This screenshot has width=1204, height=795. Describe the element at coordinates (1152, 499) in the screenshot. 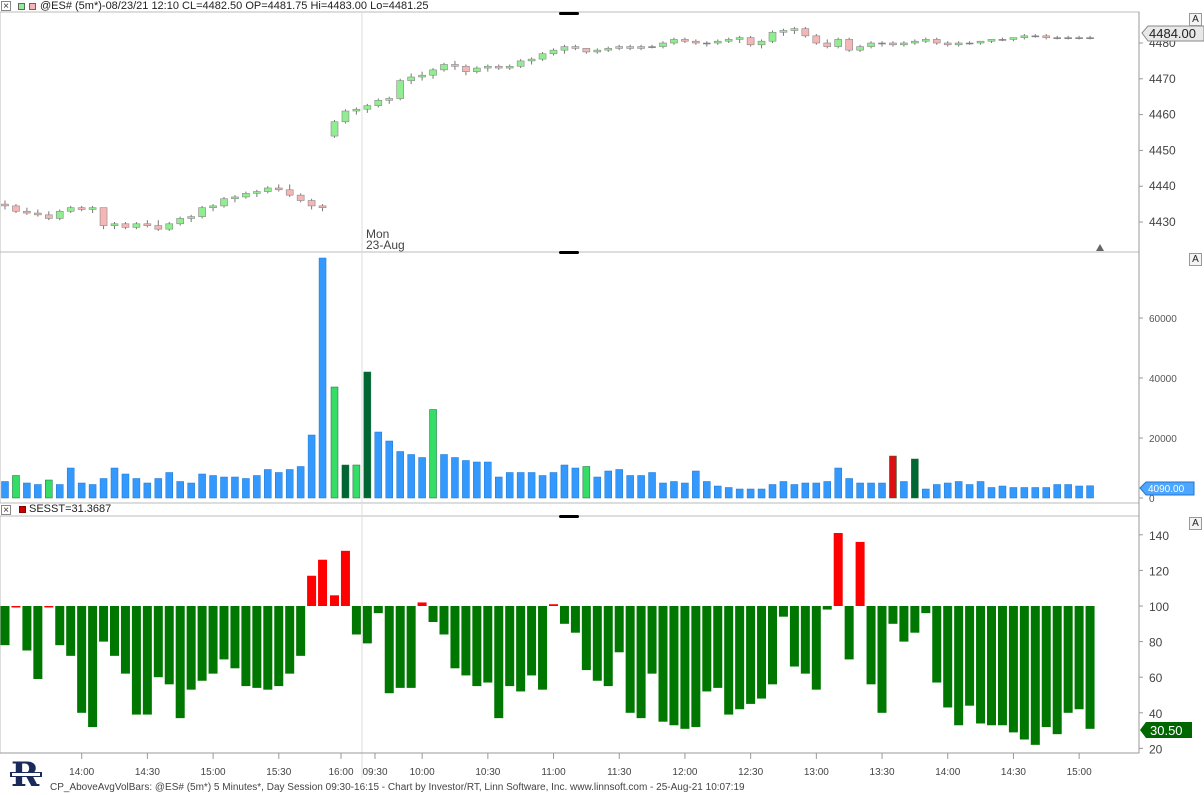

I see `volume-tick-label: 0` at that location.